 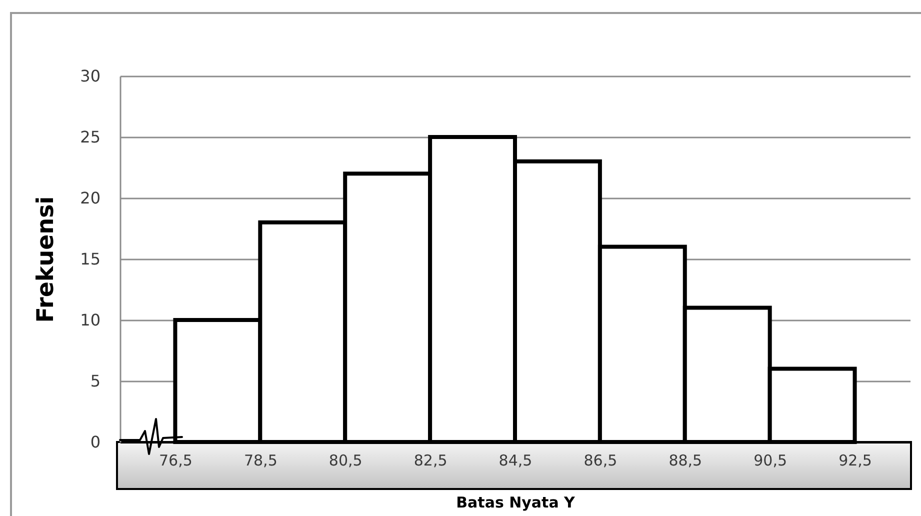 I want to click on x-tick-label: 86,5, so click(x=601, y=461).